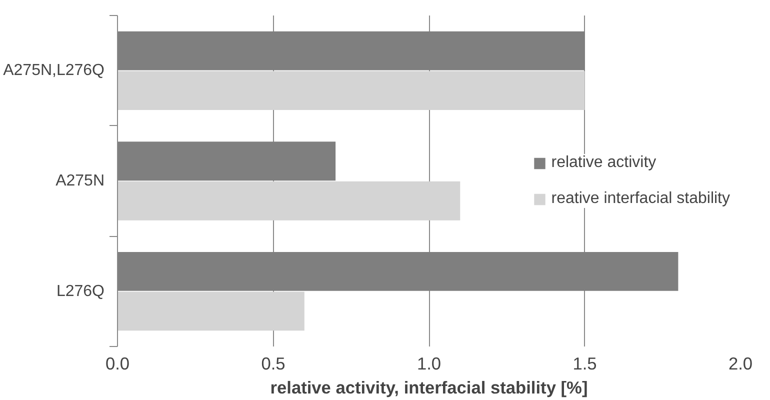 This screenshot has width=770, height=400. I want to click on x-tick-label: 1.5, so click(584, 364).